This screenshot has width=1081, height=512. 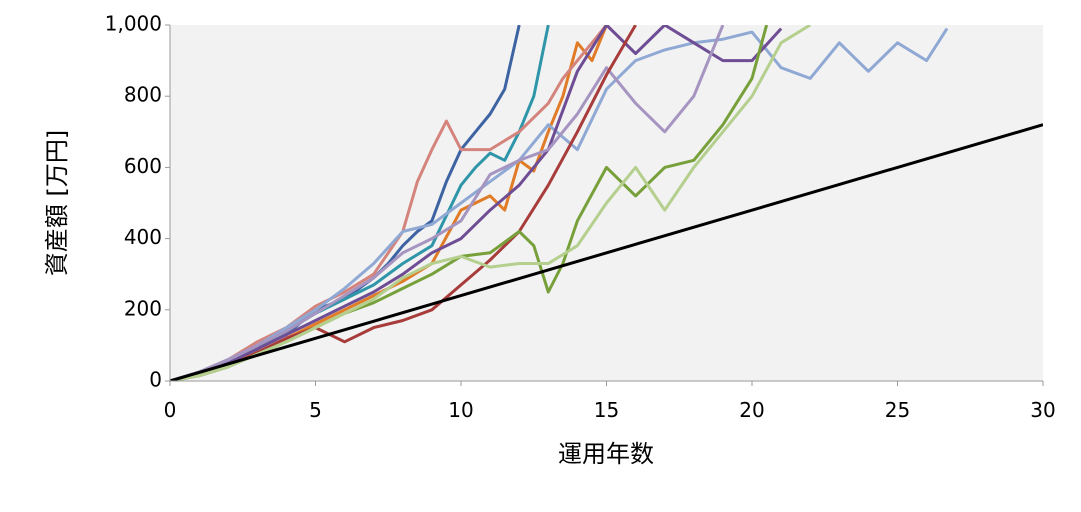 I want to click on x-tick-label: 0, so click(x=170, y=410).